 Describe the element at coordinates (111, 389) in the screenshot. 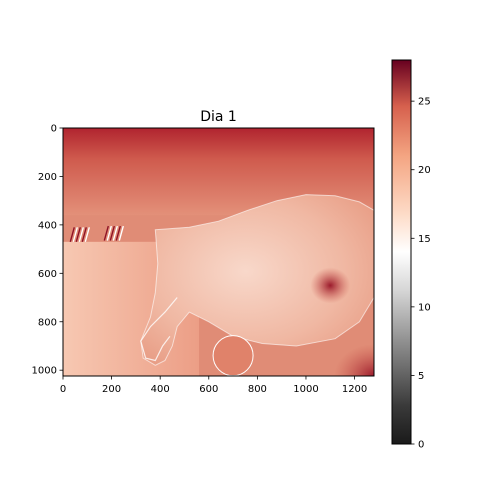

I see `x-tick-label: 200` at that location.